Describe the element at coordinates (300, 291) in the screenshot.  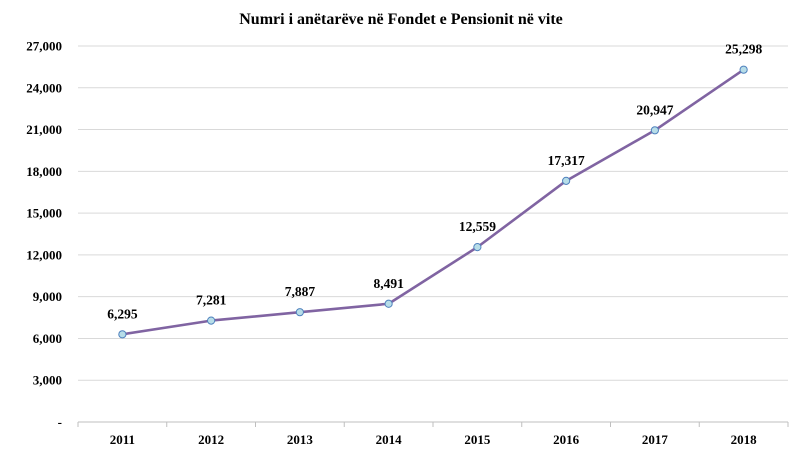
I see `data-label: 7,887` at that location.